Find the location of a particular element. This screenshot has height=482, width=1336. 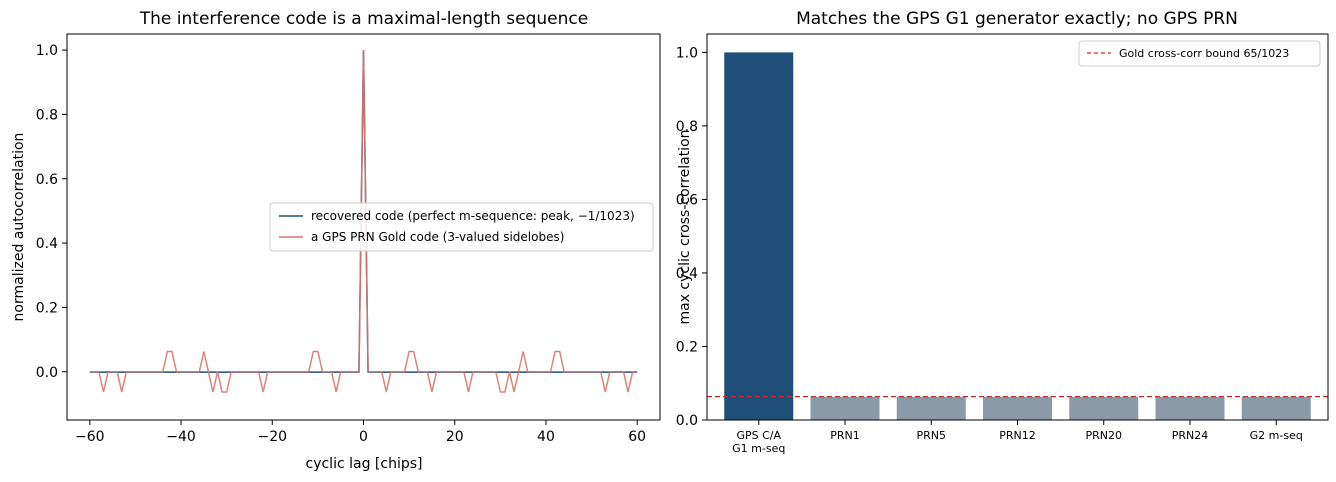

x-tick-label: GPS C/A is located at coordinates (758, 435).